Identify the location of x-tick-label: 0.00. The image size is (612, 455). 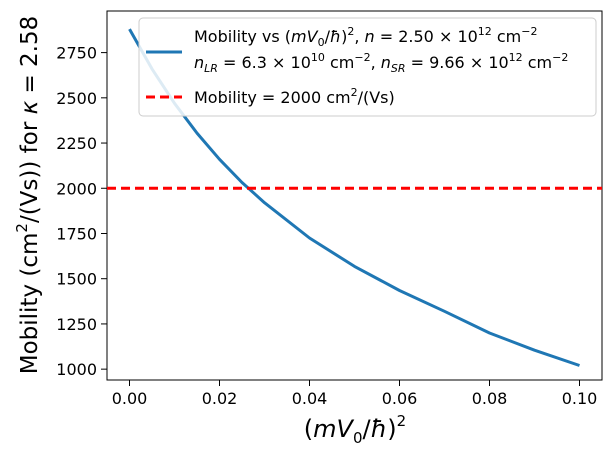
(130, 398).